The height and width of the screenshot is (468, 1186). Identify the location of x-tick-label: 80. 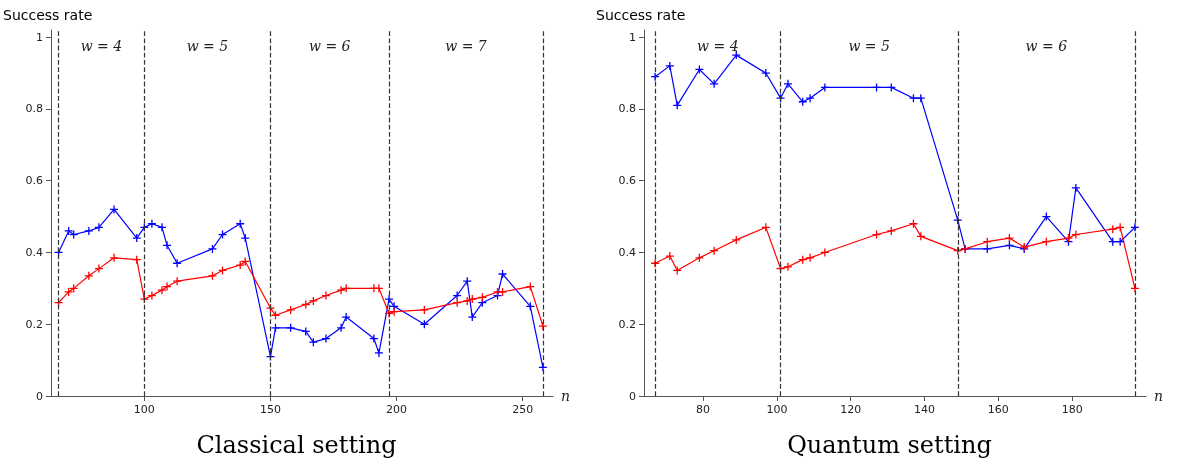
(703, 409).